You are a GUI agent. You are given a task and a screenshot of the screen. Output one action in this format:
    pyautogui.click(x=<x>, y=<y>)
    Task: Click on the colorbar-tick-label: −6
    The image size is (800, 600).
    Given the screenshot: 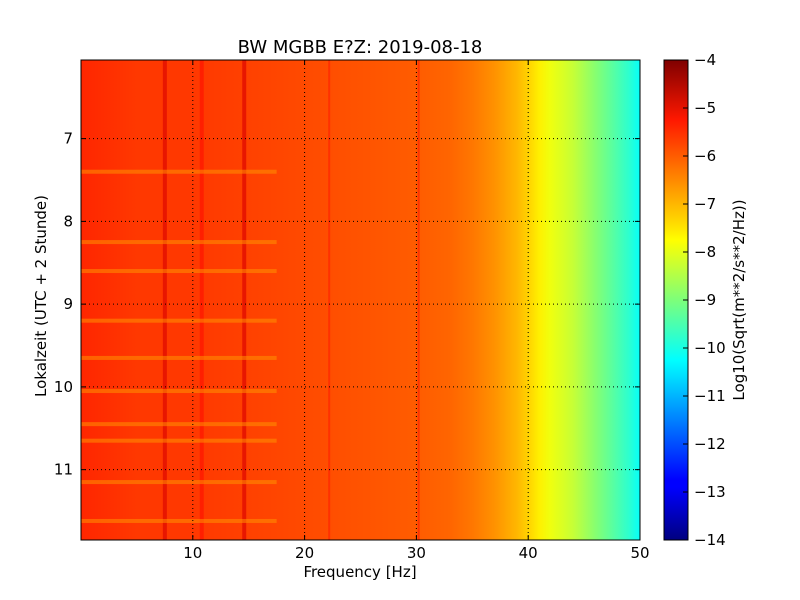 What is the action you would take?
    pyautogui.click(x=705, y=156)
    